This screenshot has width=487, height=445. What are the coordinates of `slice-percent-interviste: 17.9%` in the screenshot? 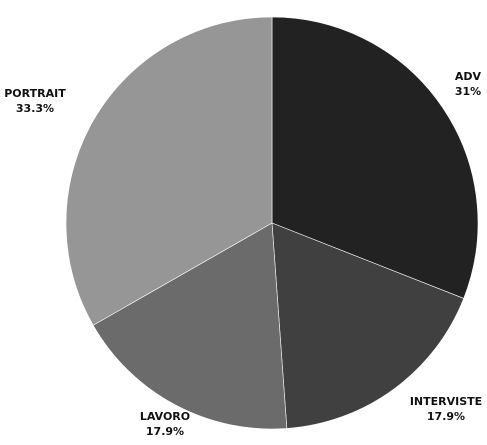 It's located at (446, 416).